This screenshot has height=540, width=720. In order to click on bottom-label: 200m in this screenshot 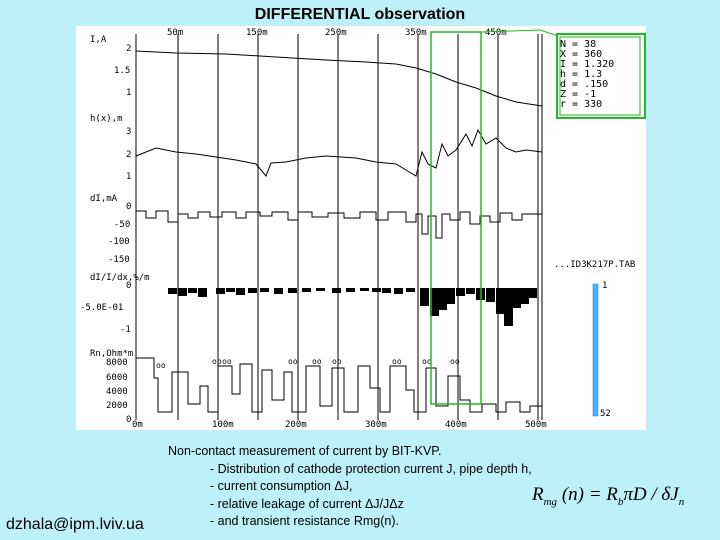, I will do `click(296, 425)`.